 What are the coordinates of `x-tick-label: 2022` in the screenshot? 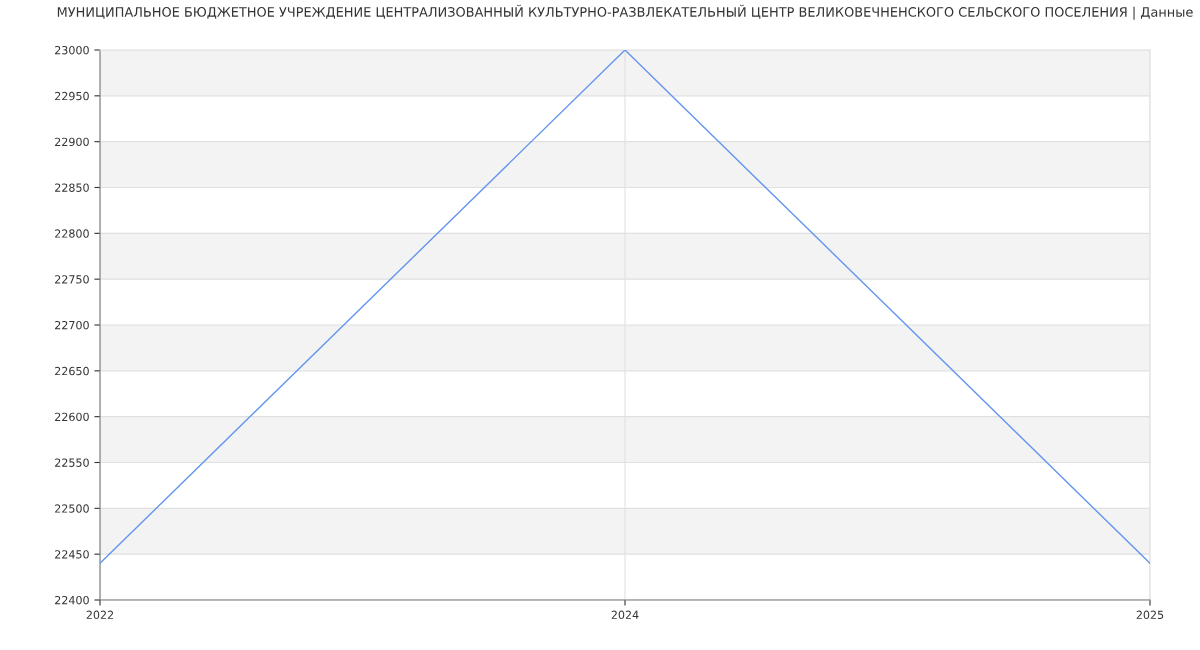 It's located at (100, 615).